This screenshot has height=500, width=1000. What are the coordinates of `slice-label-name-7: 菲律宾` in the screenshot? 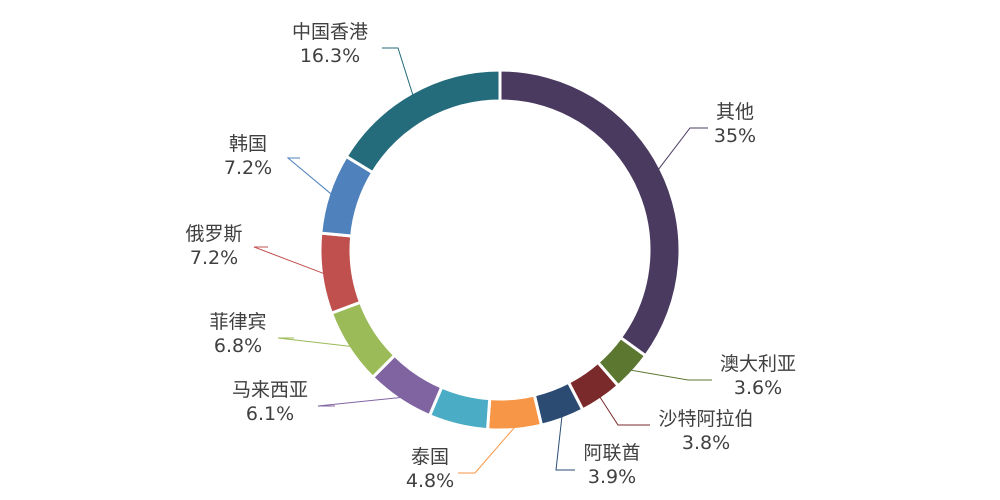 It's located at (237, 322).